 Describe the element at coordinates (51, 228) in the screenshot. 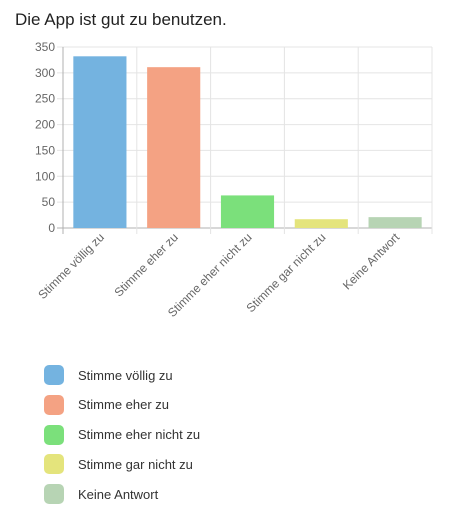

I see `y-tick-label: 0` at that location.